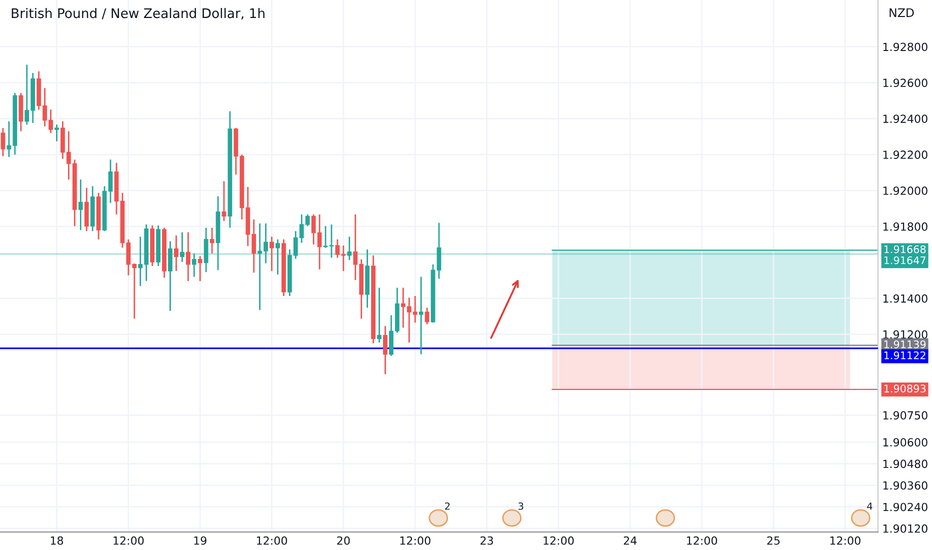 Image resolution: width=932 pixels, height=550 pixels. Describe the element at coordinates (905, 260) in the screenshot. I see `ref-line-label: 1.91647` at that location.